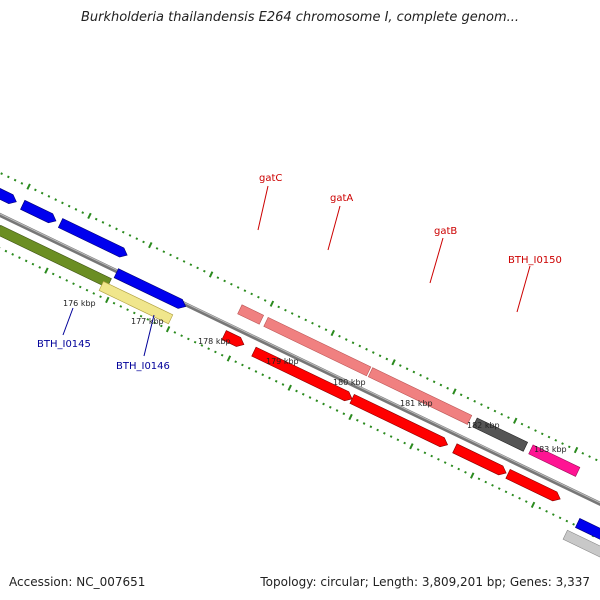 The height and width of the screenshot is (600, 600). What do you see at coordinates (64, 344) in the screenshot?
I see `gene-label-bth-i0145: BTH_I0145` at bounding box center [64, 344].